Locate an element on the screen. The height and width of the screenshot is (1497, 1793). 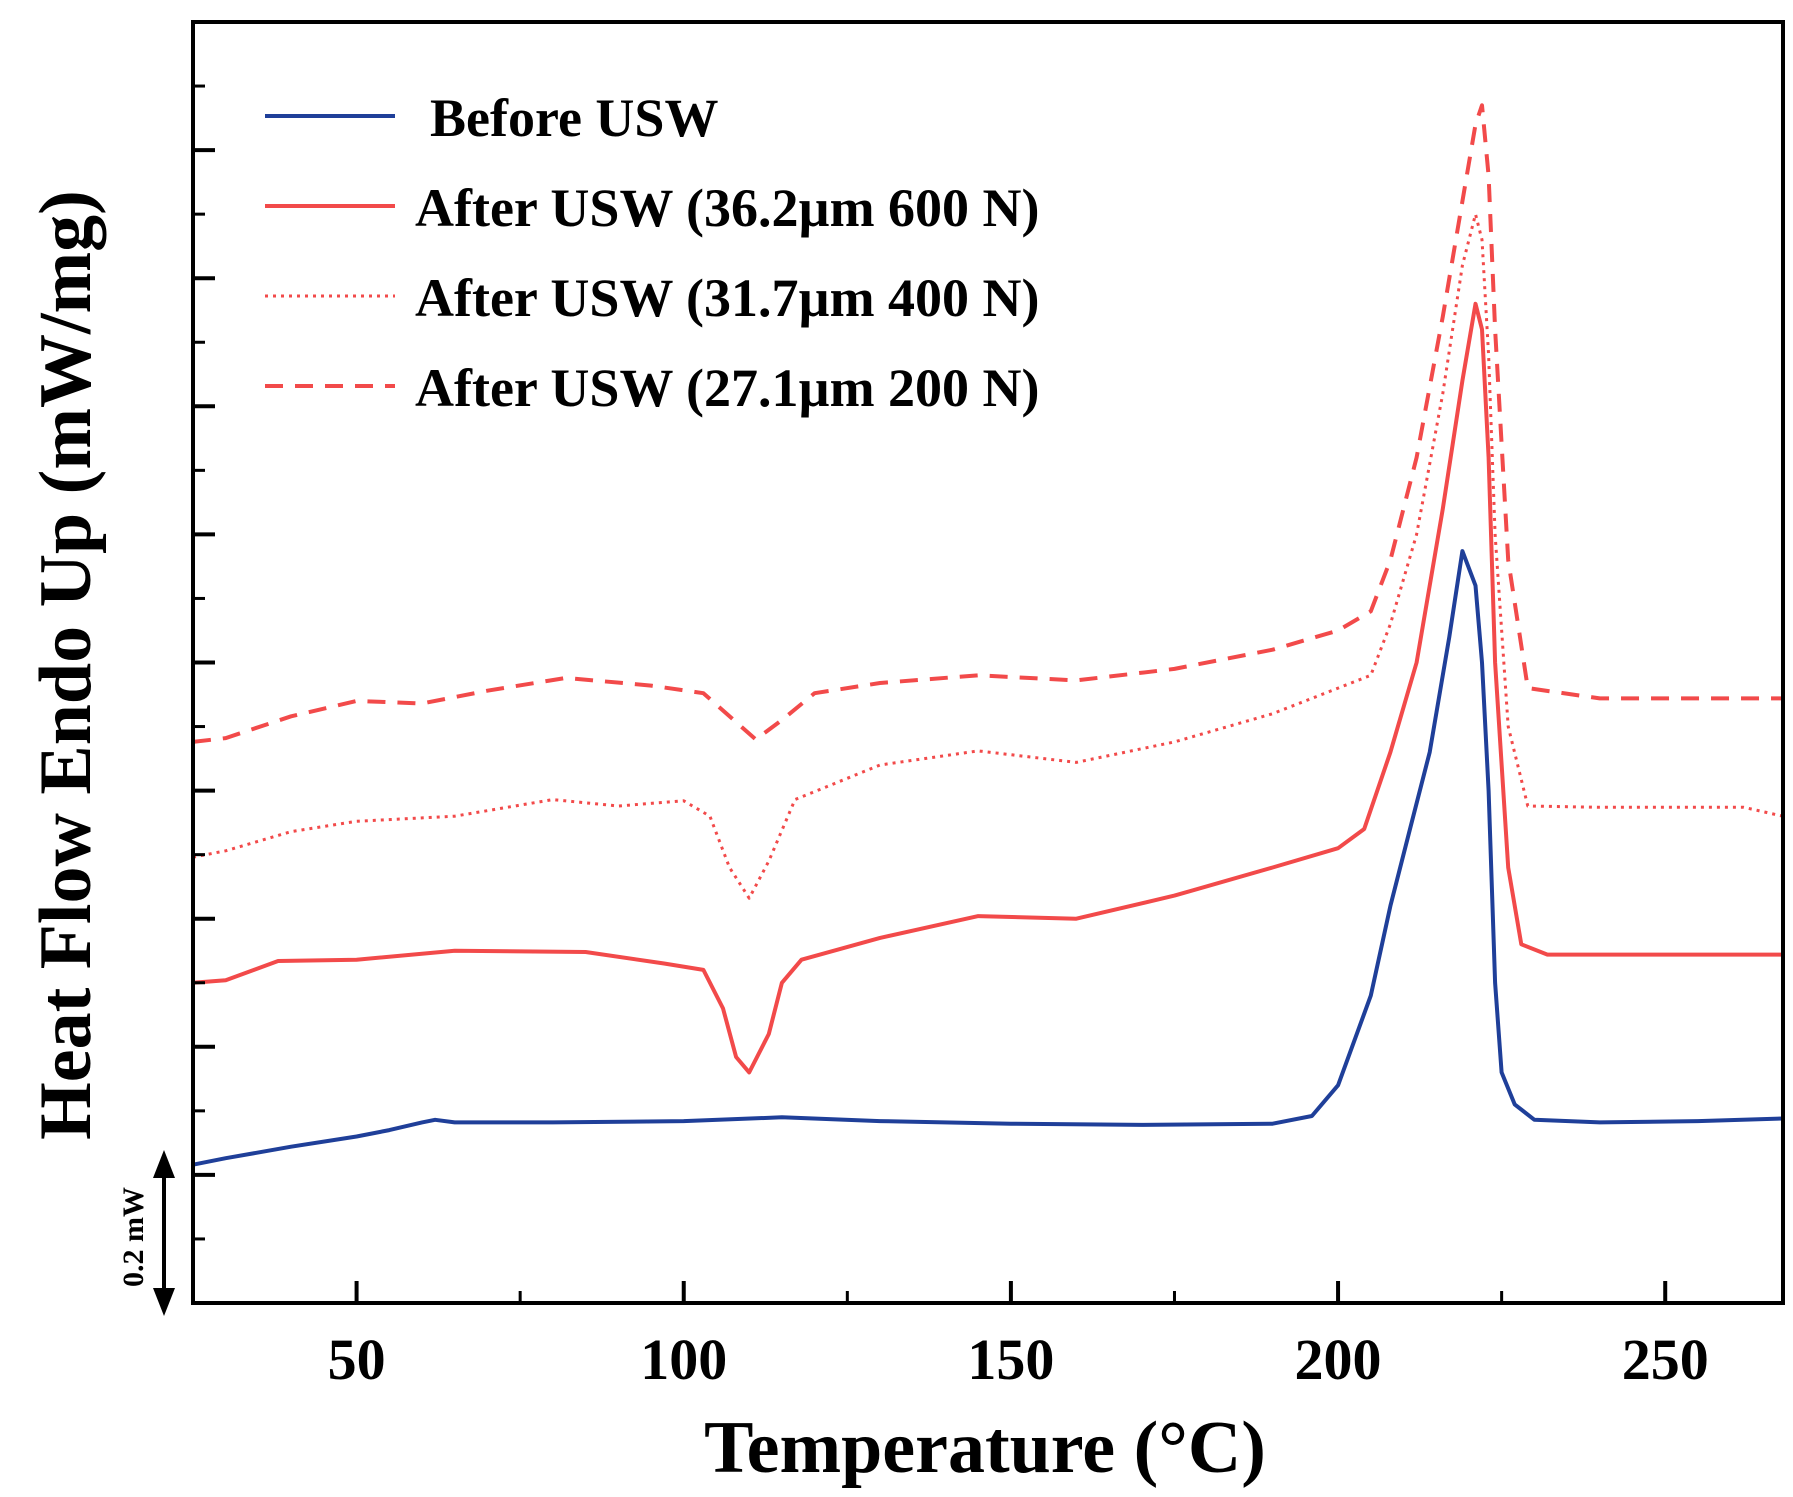
legend-label-1: Before USW is located at coordinates (574, 118).